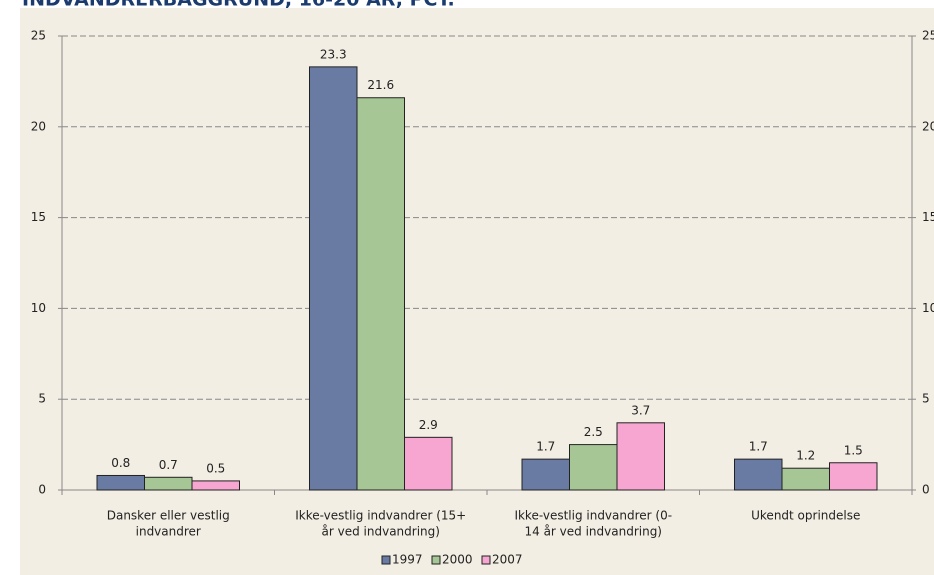  What do you see at coordinates (38, 36) in the screenshot?
I see `y-tick-label: 25` at bounding box center [38, 36].